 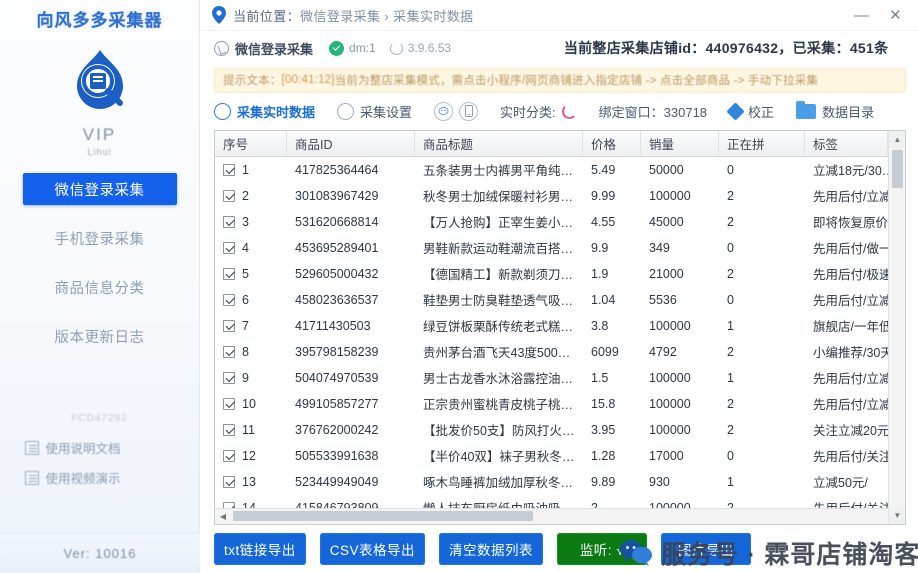 I want to click on sidebar-item-wechat-login: 微信登录采集, so click(x=99, y=189).